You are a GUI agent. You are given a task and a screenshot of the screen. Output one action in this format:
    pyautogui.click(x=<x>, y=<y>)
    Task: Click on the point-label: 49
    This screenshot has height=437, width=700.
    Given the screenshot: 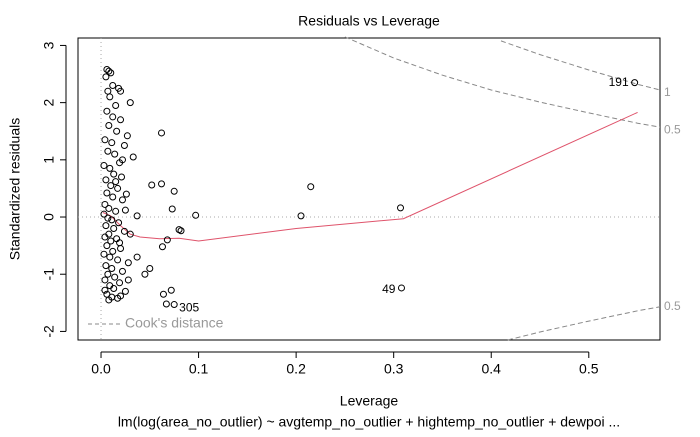 What is the action you would take?
    pyautogui.click(x=389, y=289)
    